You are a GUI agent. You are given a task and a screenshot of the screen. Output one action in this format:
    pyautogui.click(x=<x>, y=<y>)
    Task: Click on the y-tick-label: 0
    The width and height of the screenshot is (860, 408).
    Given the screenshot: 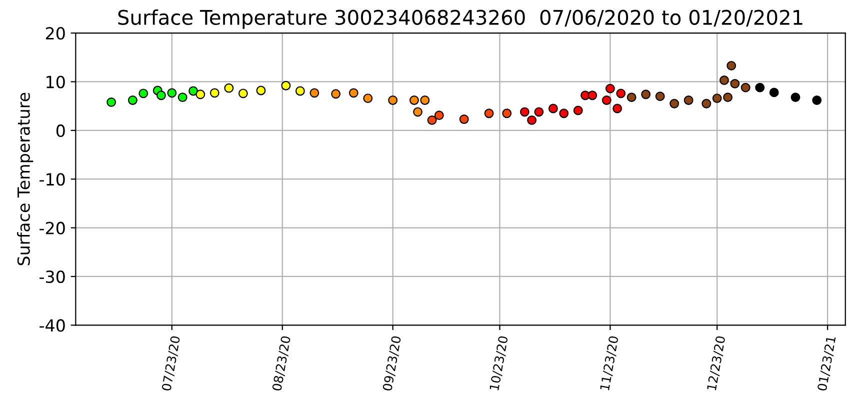 What is the action you would take?
    pyautogui.click(x=60, y=130)
    